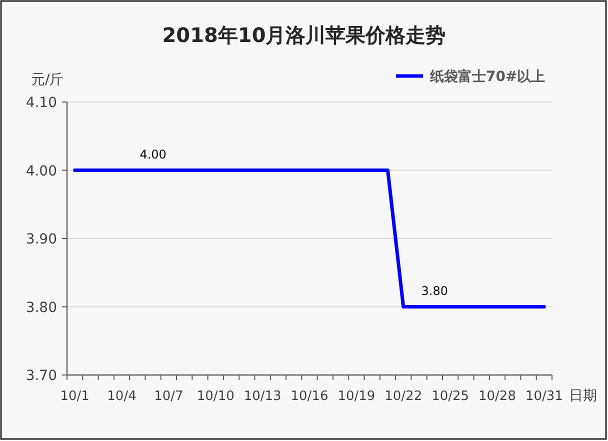 The image size is (608, 441). Describe the element at coordinates (41, 103) in the screenshot. I see `y-tick-label: 4.10` at that location.